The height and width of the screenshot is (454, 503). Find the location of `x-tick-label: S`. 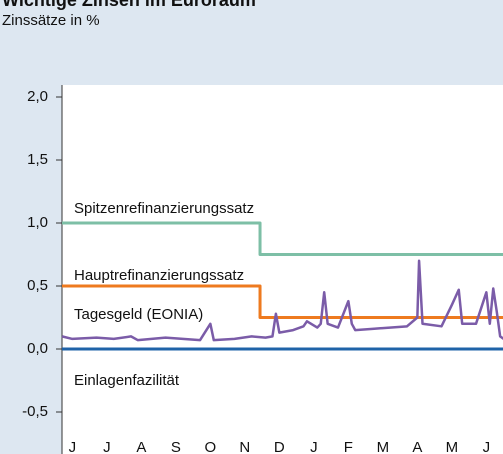

x-tick-label: S is located at coordinates (176, 446).